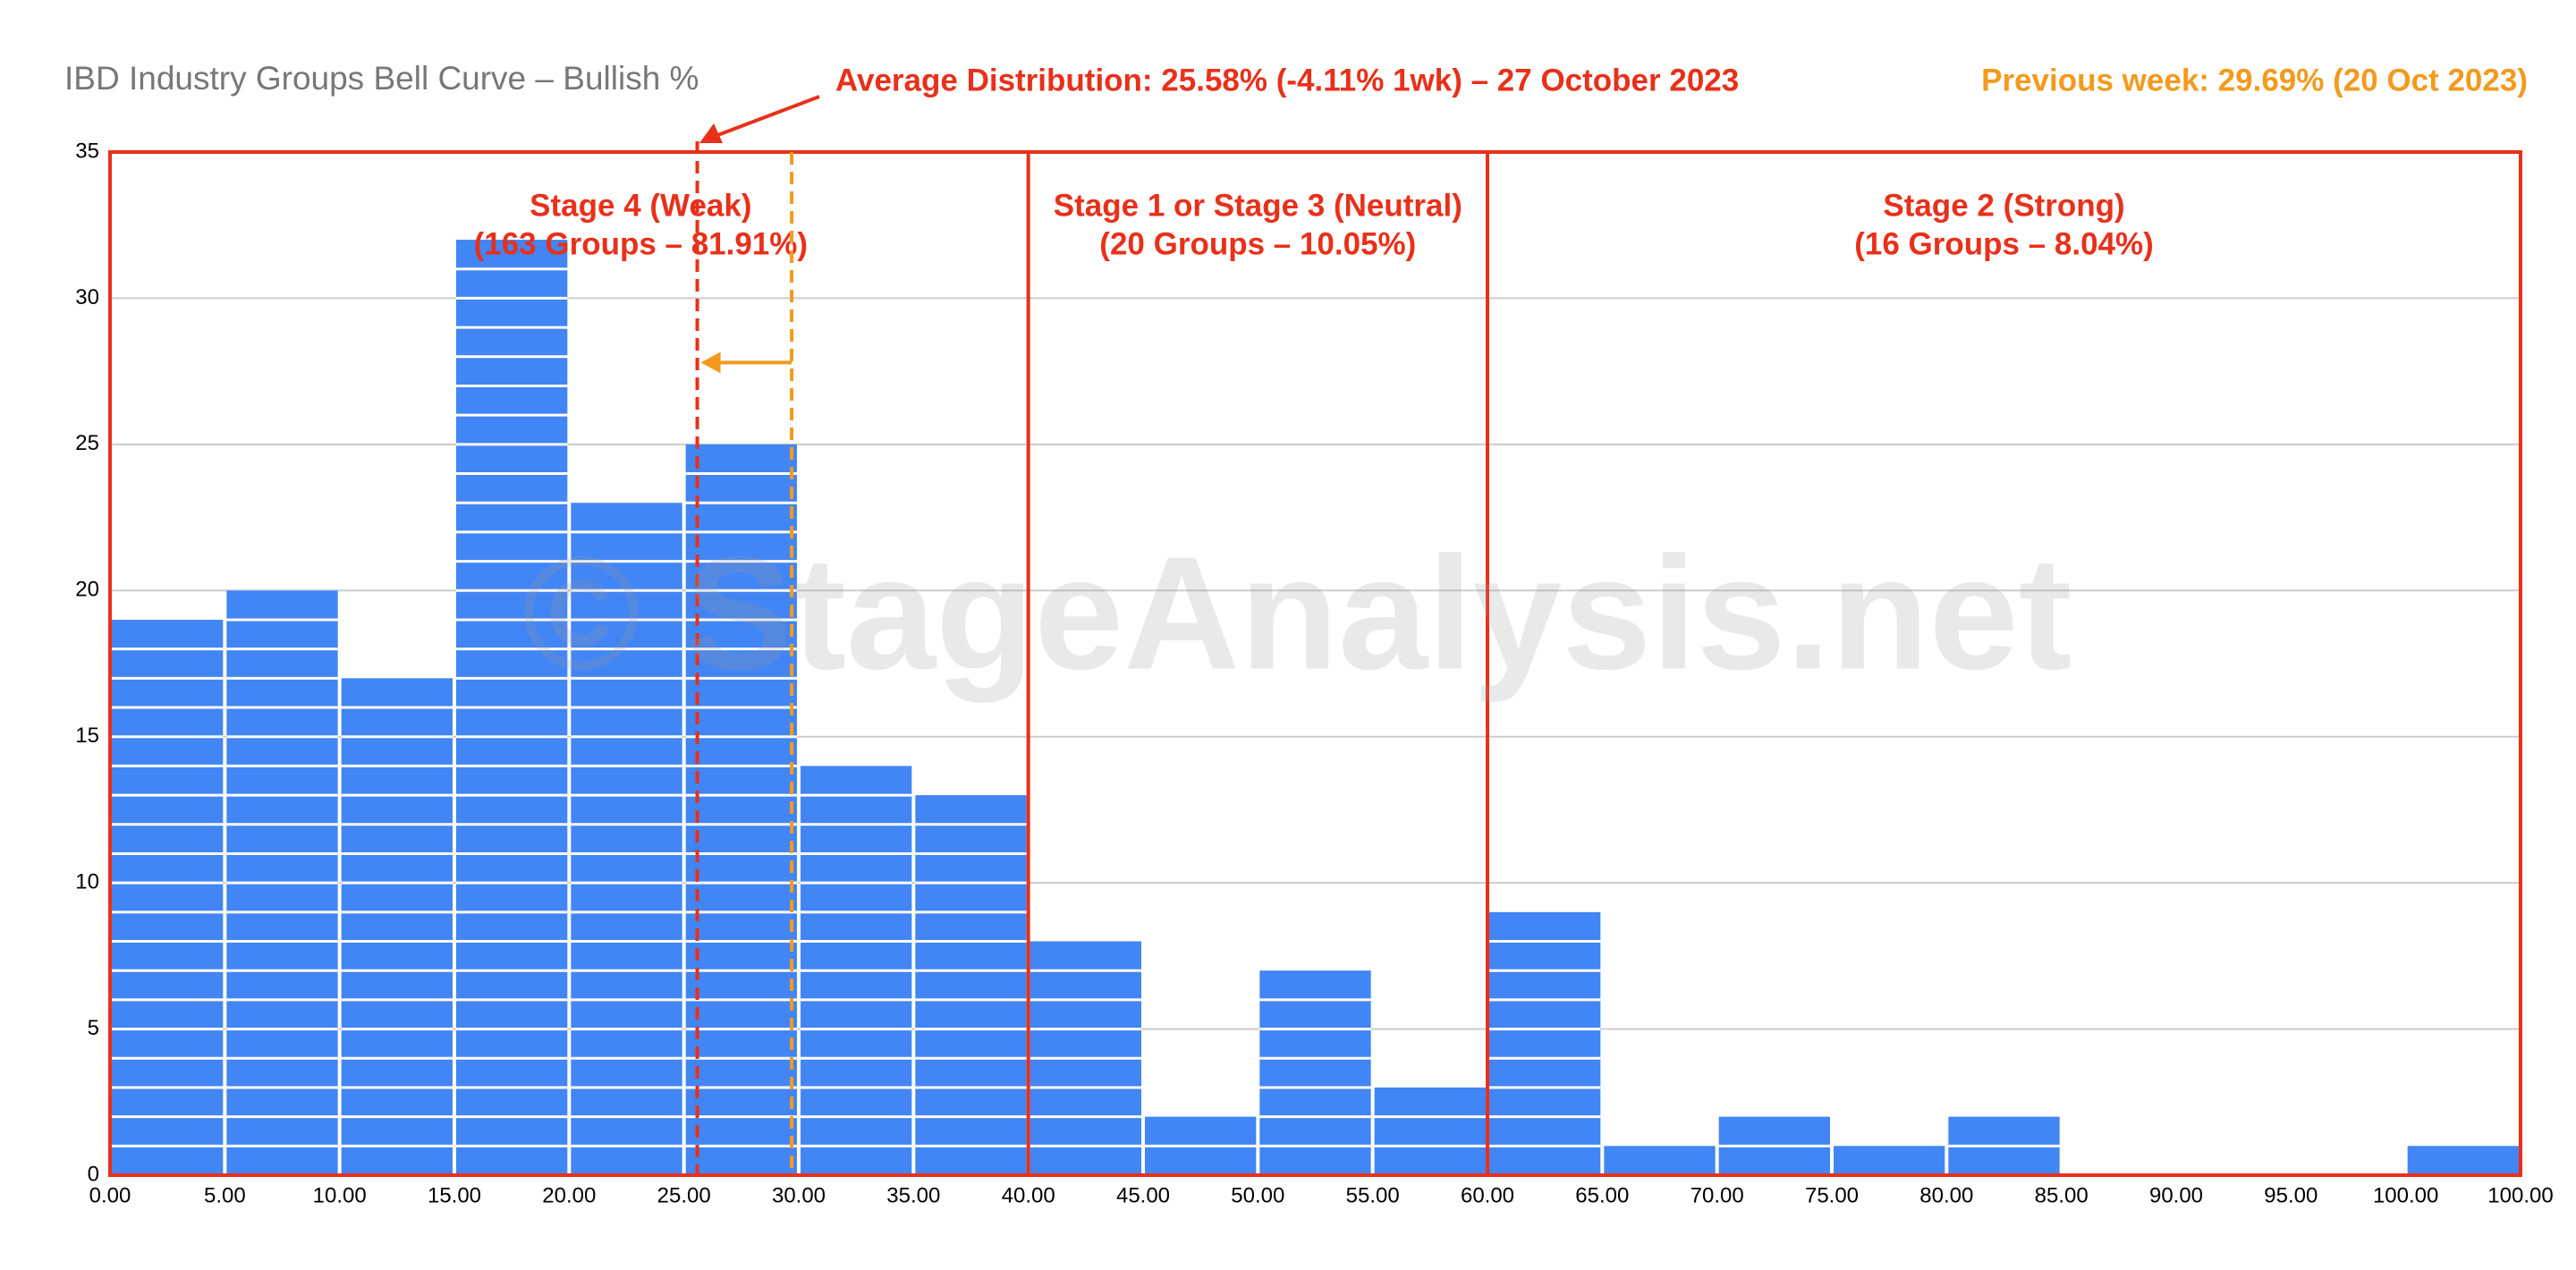  Describe the element at coordinates (799, 1195) in the screenshot. I see `x-tick-label: 30.00` at that location.